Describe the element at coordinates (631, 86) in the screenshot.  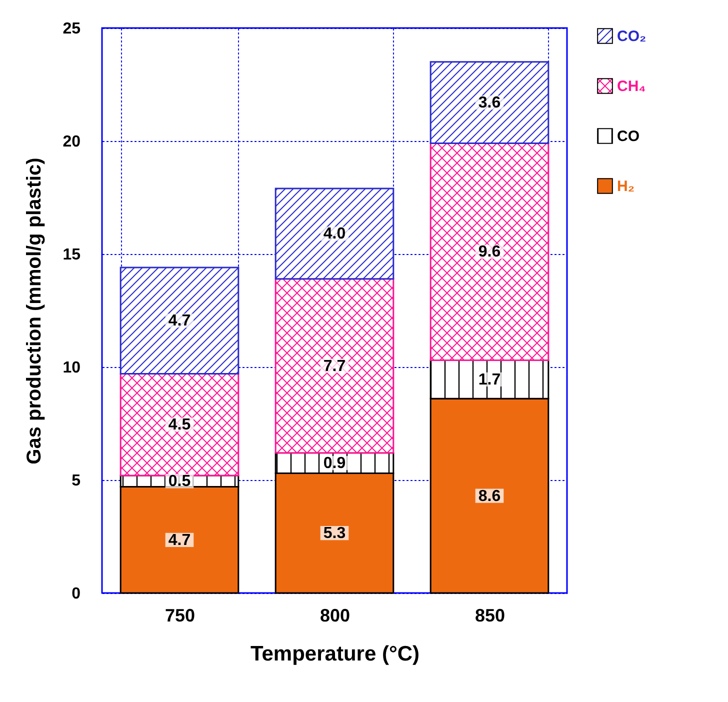
I see `legend-label: CH₄` at that location.